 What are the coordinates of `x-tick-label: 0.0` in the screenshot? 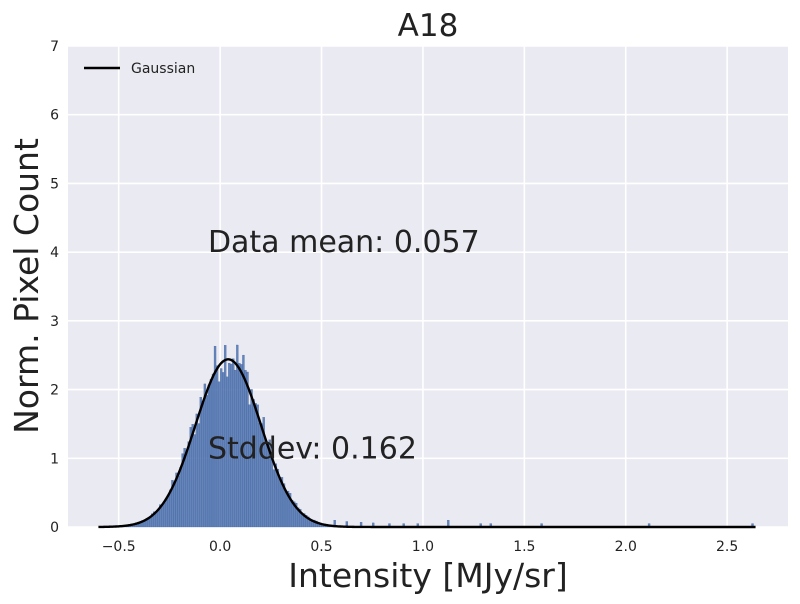 It's located at (220, 547).